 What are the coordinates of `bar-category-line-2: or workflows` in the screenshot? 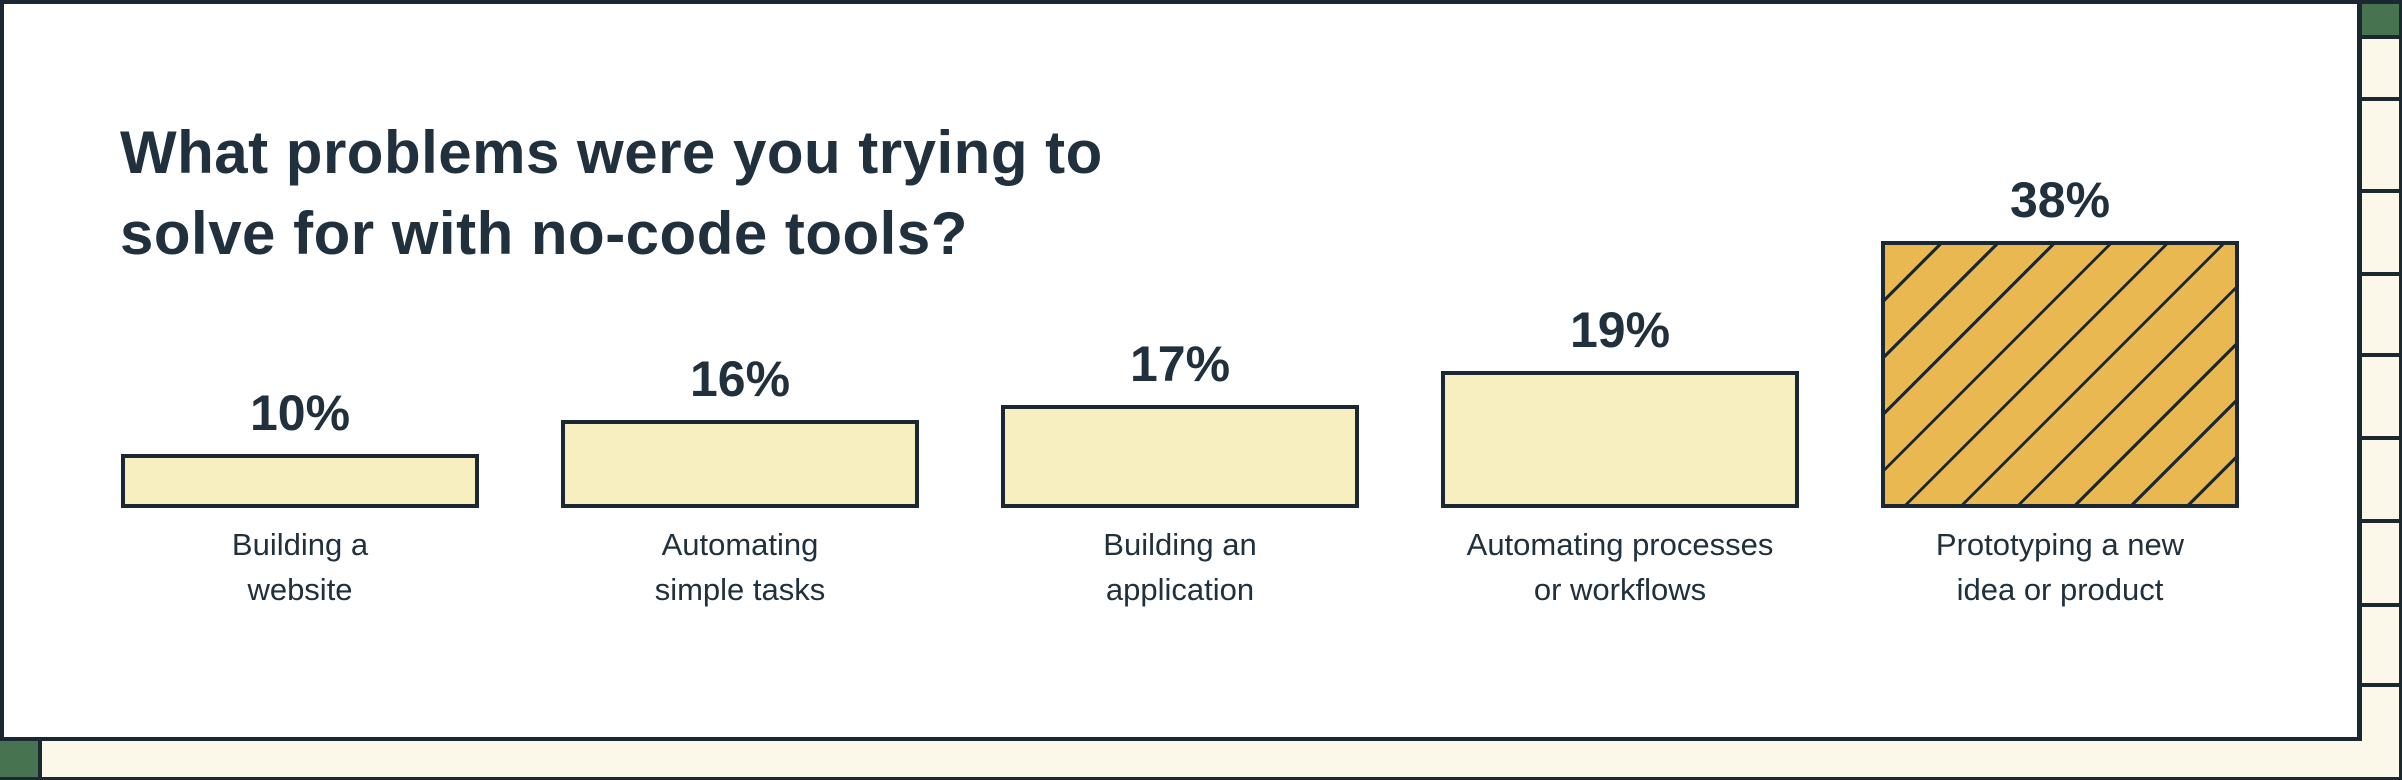 It's located at (1620, 589).